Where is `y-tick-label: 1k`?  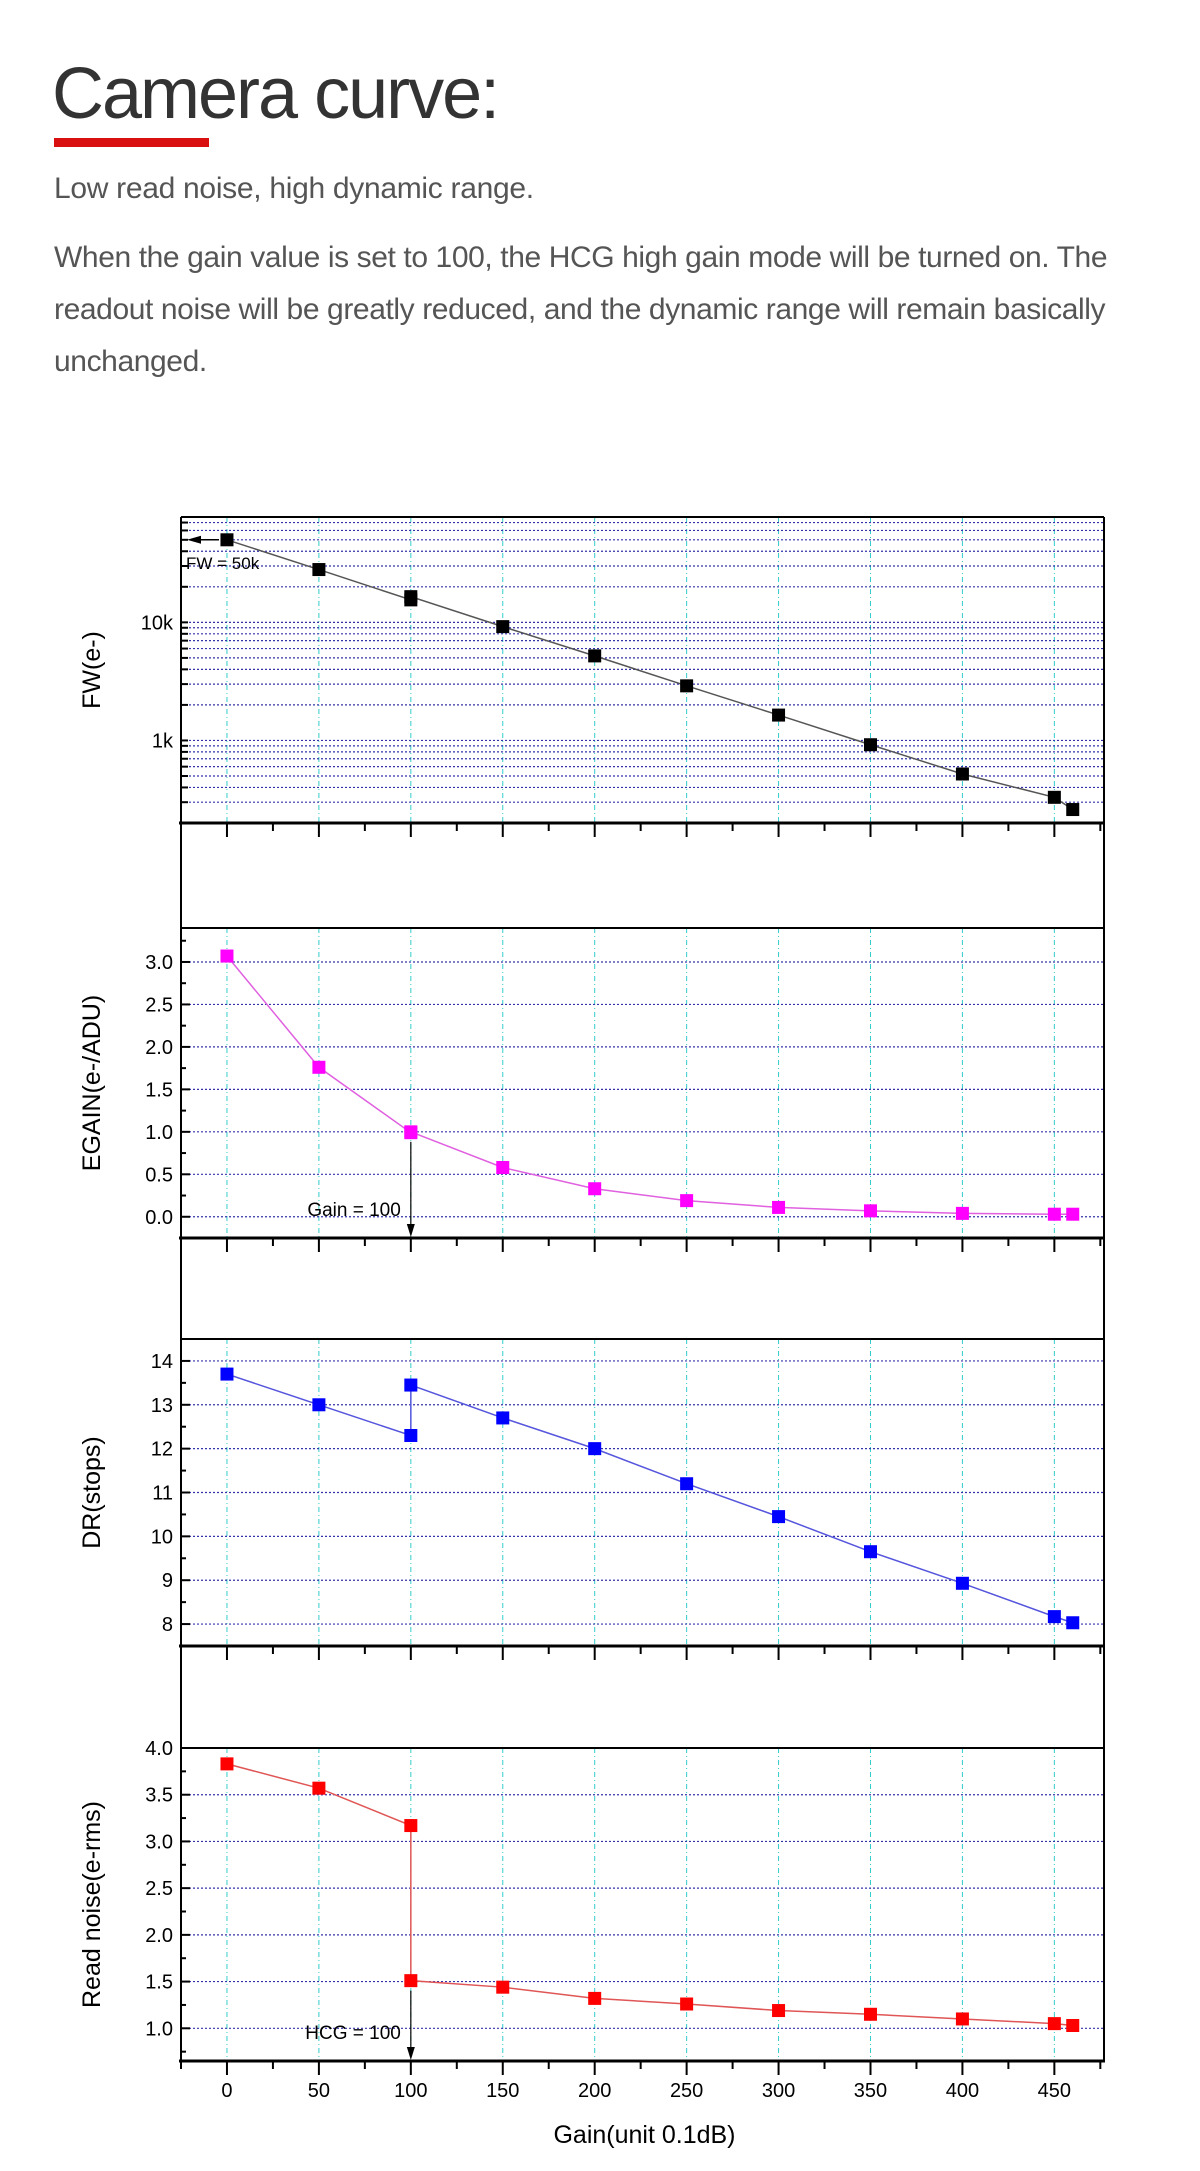 y-tick-label: 1k is located at coordinates (163, 741).